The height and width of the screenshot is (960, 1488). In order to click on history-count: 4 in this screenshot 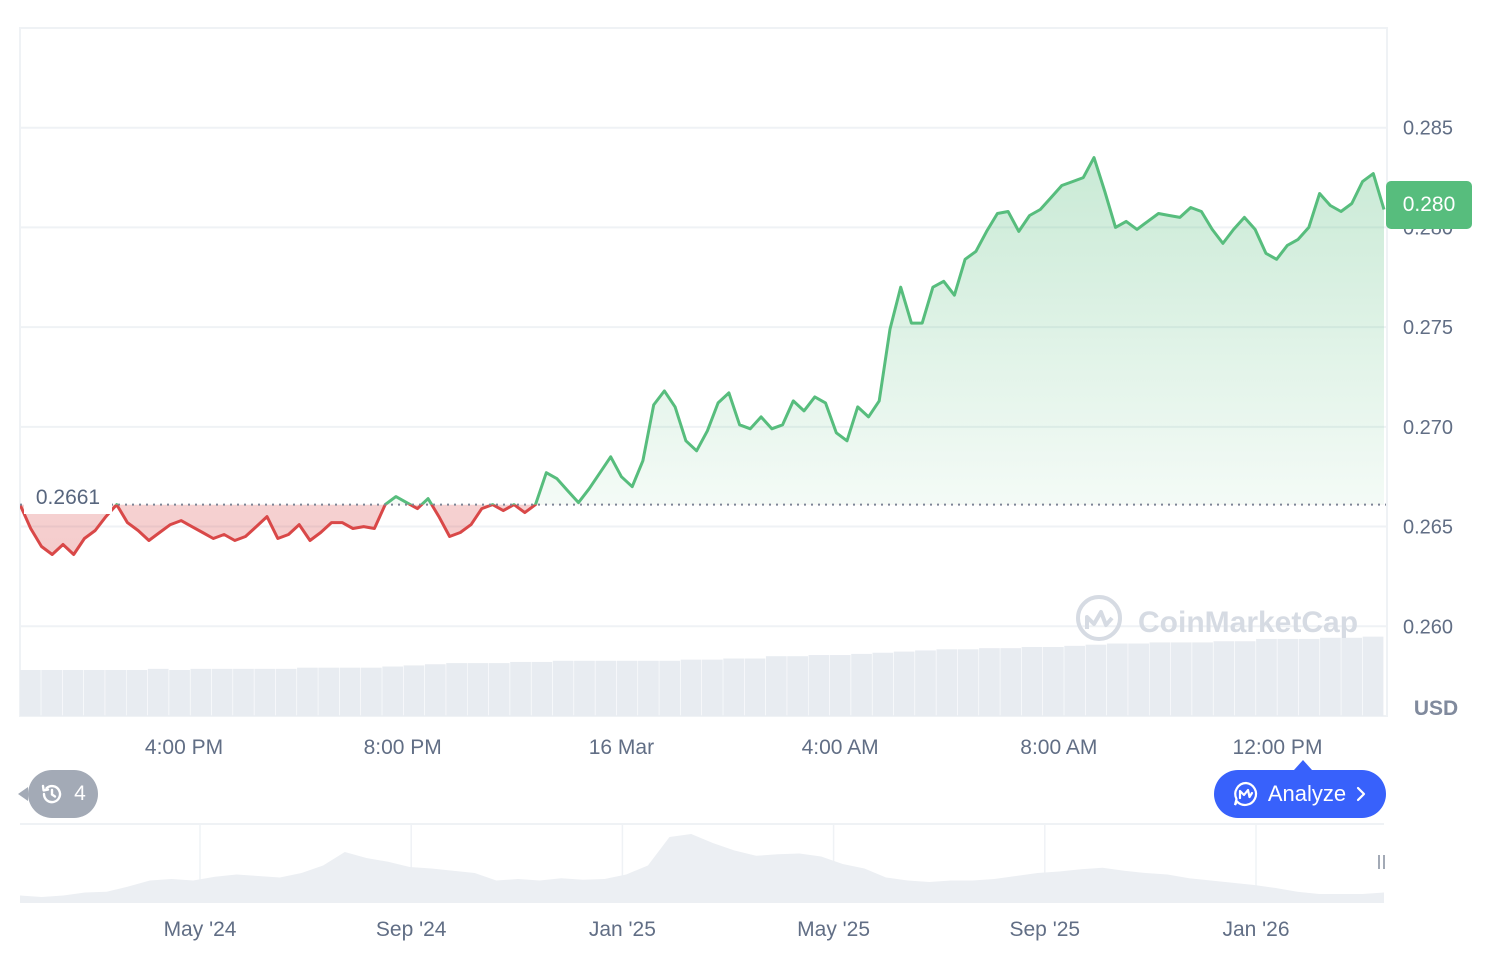, I will do `click(80, 793)`.